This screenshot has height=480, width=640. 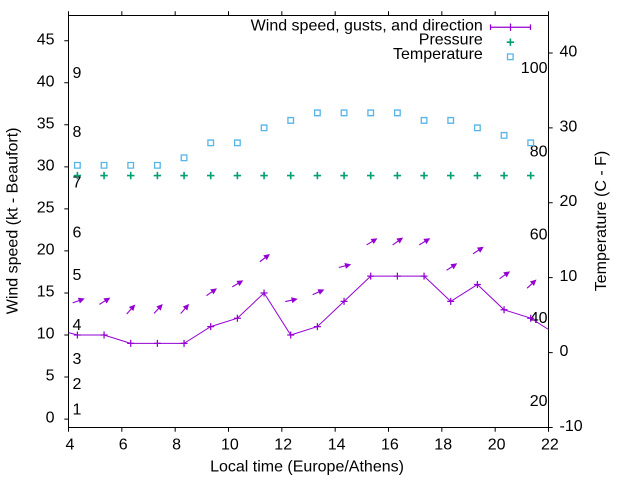 I want to click on svg-text: 15, so click(x=46, y=292).